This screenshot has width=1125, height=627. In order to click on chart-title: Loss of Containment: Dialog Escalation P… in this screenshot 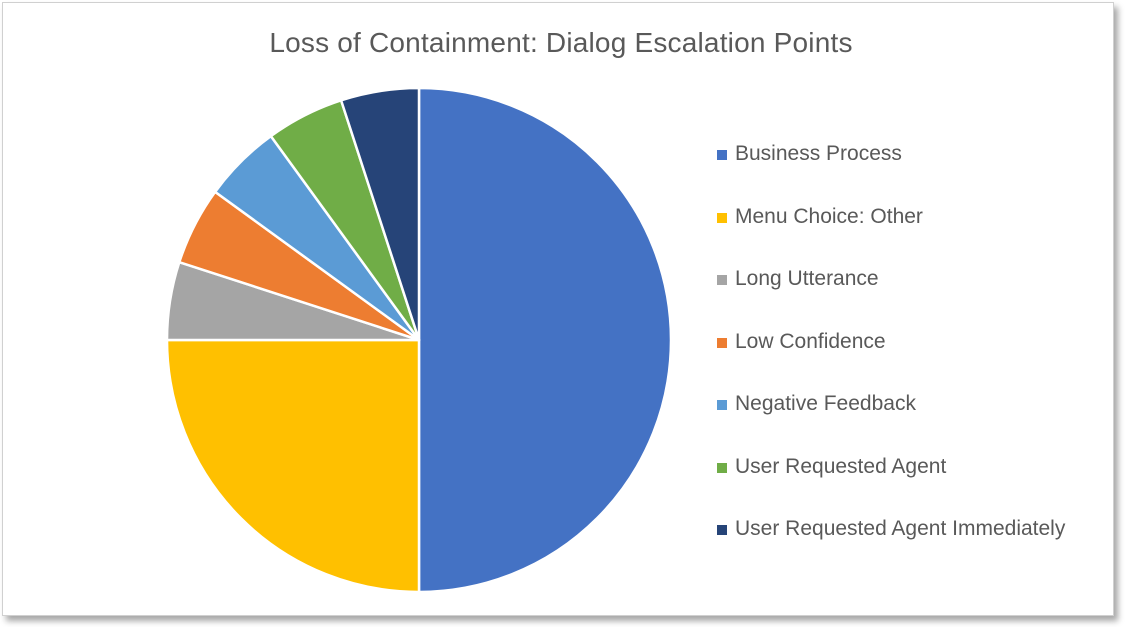, I will do `click(561, 42)`.